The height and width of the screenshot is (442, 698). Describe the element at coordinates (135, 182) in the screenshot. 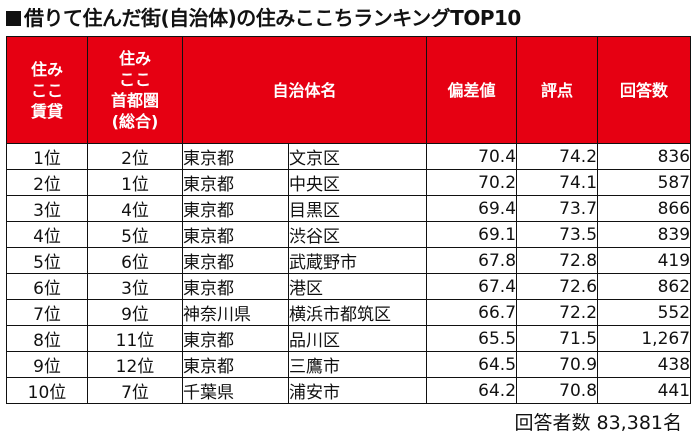

I see `cell-rank-metro: 1位` at that location.